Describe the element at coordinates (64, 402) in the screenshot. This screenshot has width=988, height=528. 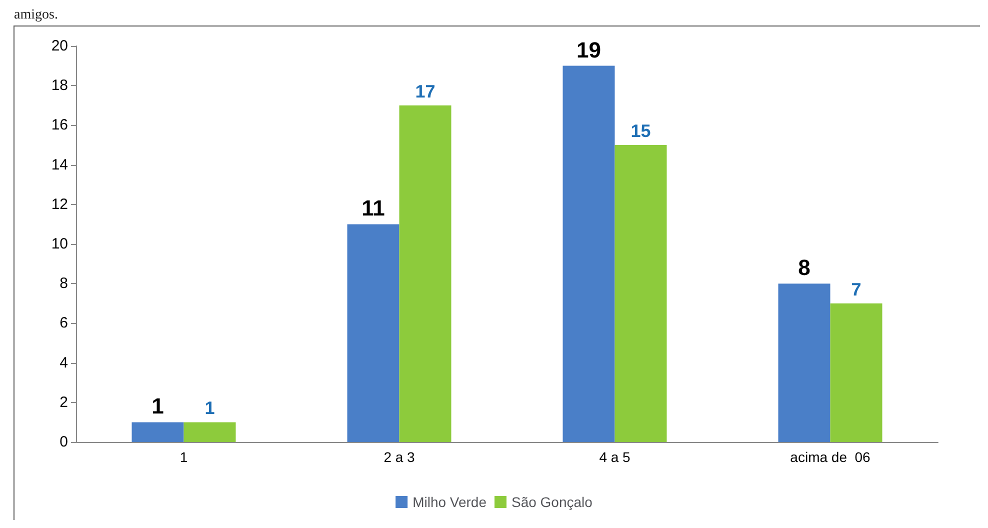
I see `y-tick-label: 2` at that location.